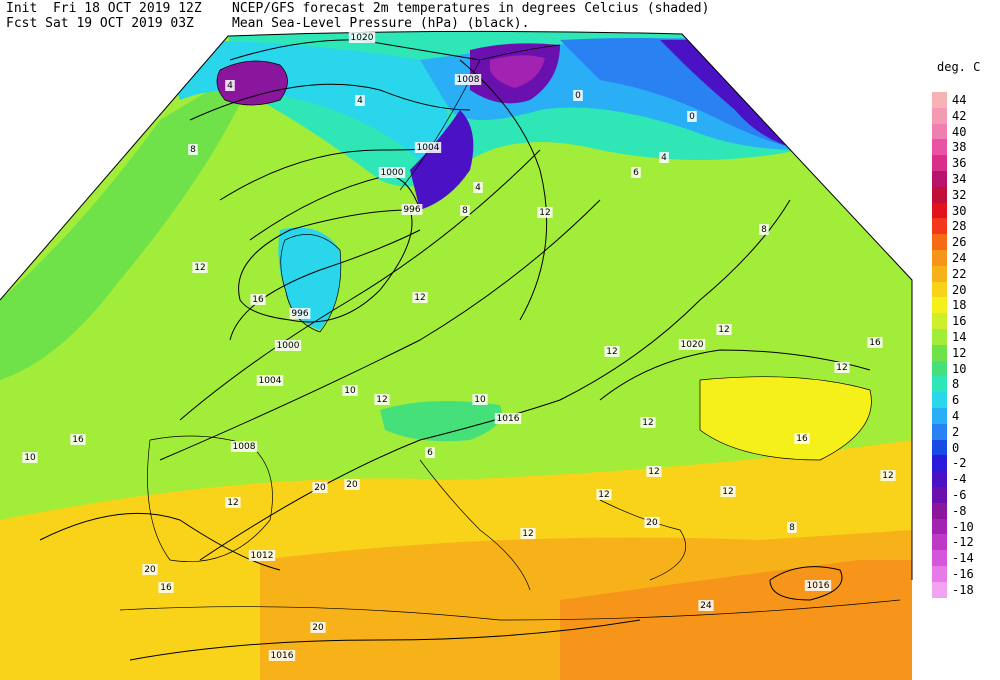 Image resolution: width=1000 pixels, height=680 pixels. I want to click on isobar-label: 996, so click(300, 313).